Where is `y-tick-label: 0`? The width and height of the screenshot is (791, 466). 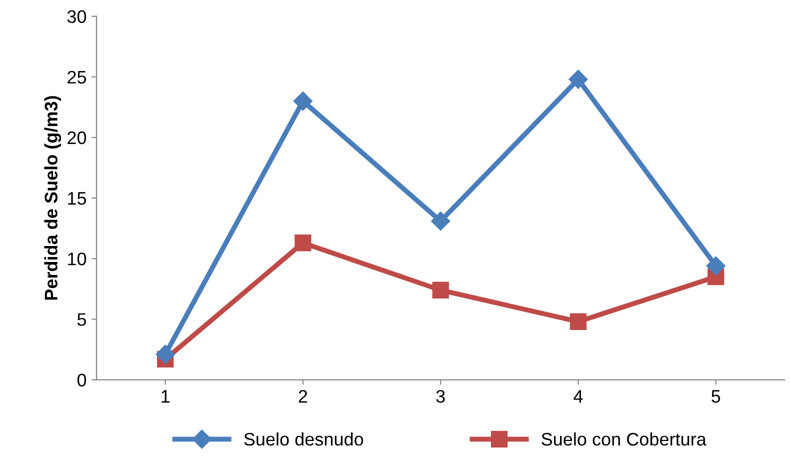
y-tick-label: 0 is located at coordinates (81, 380).